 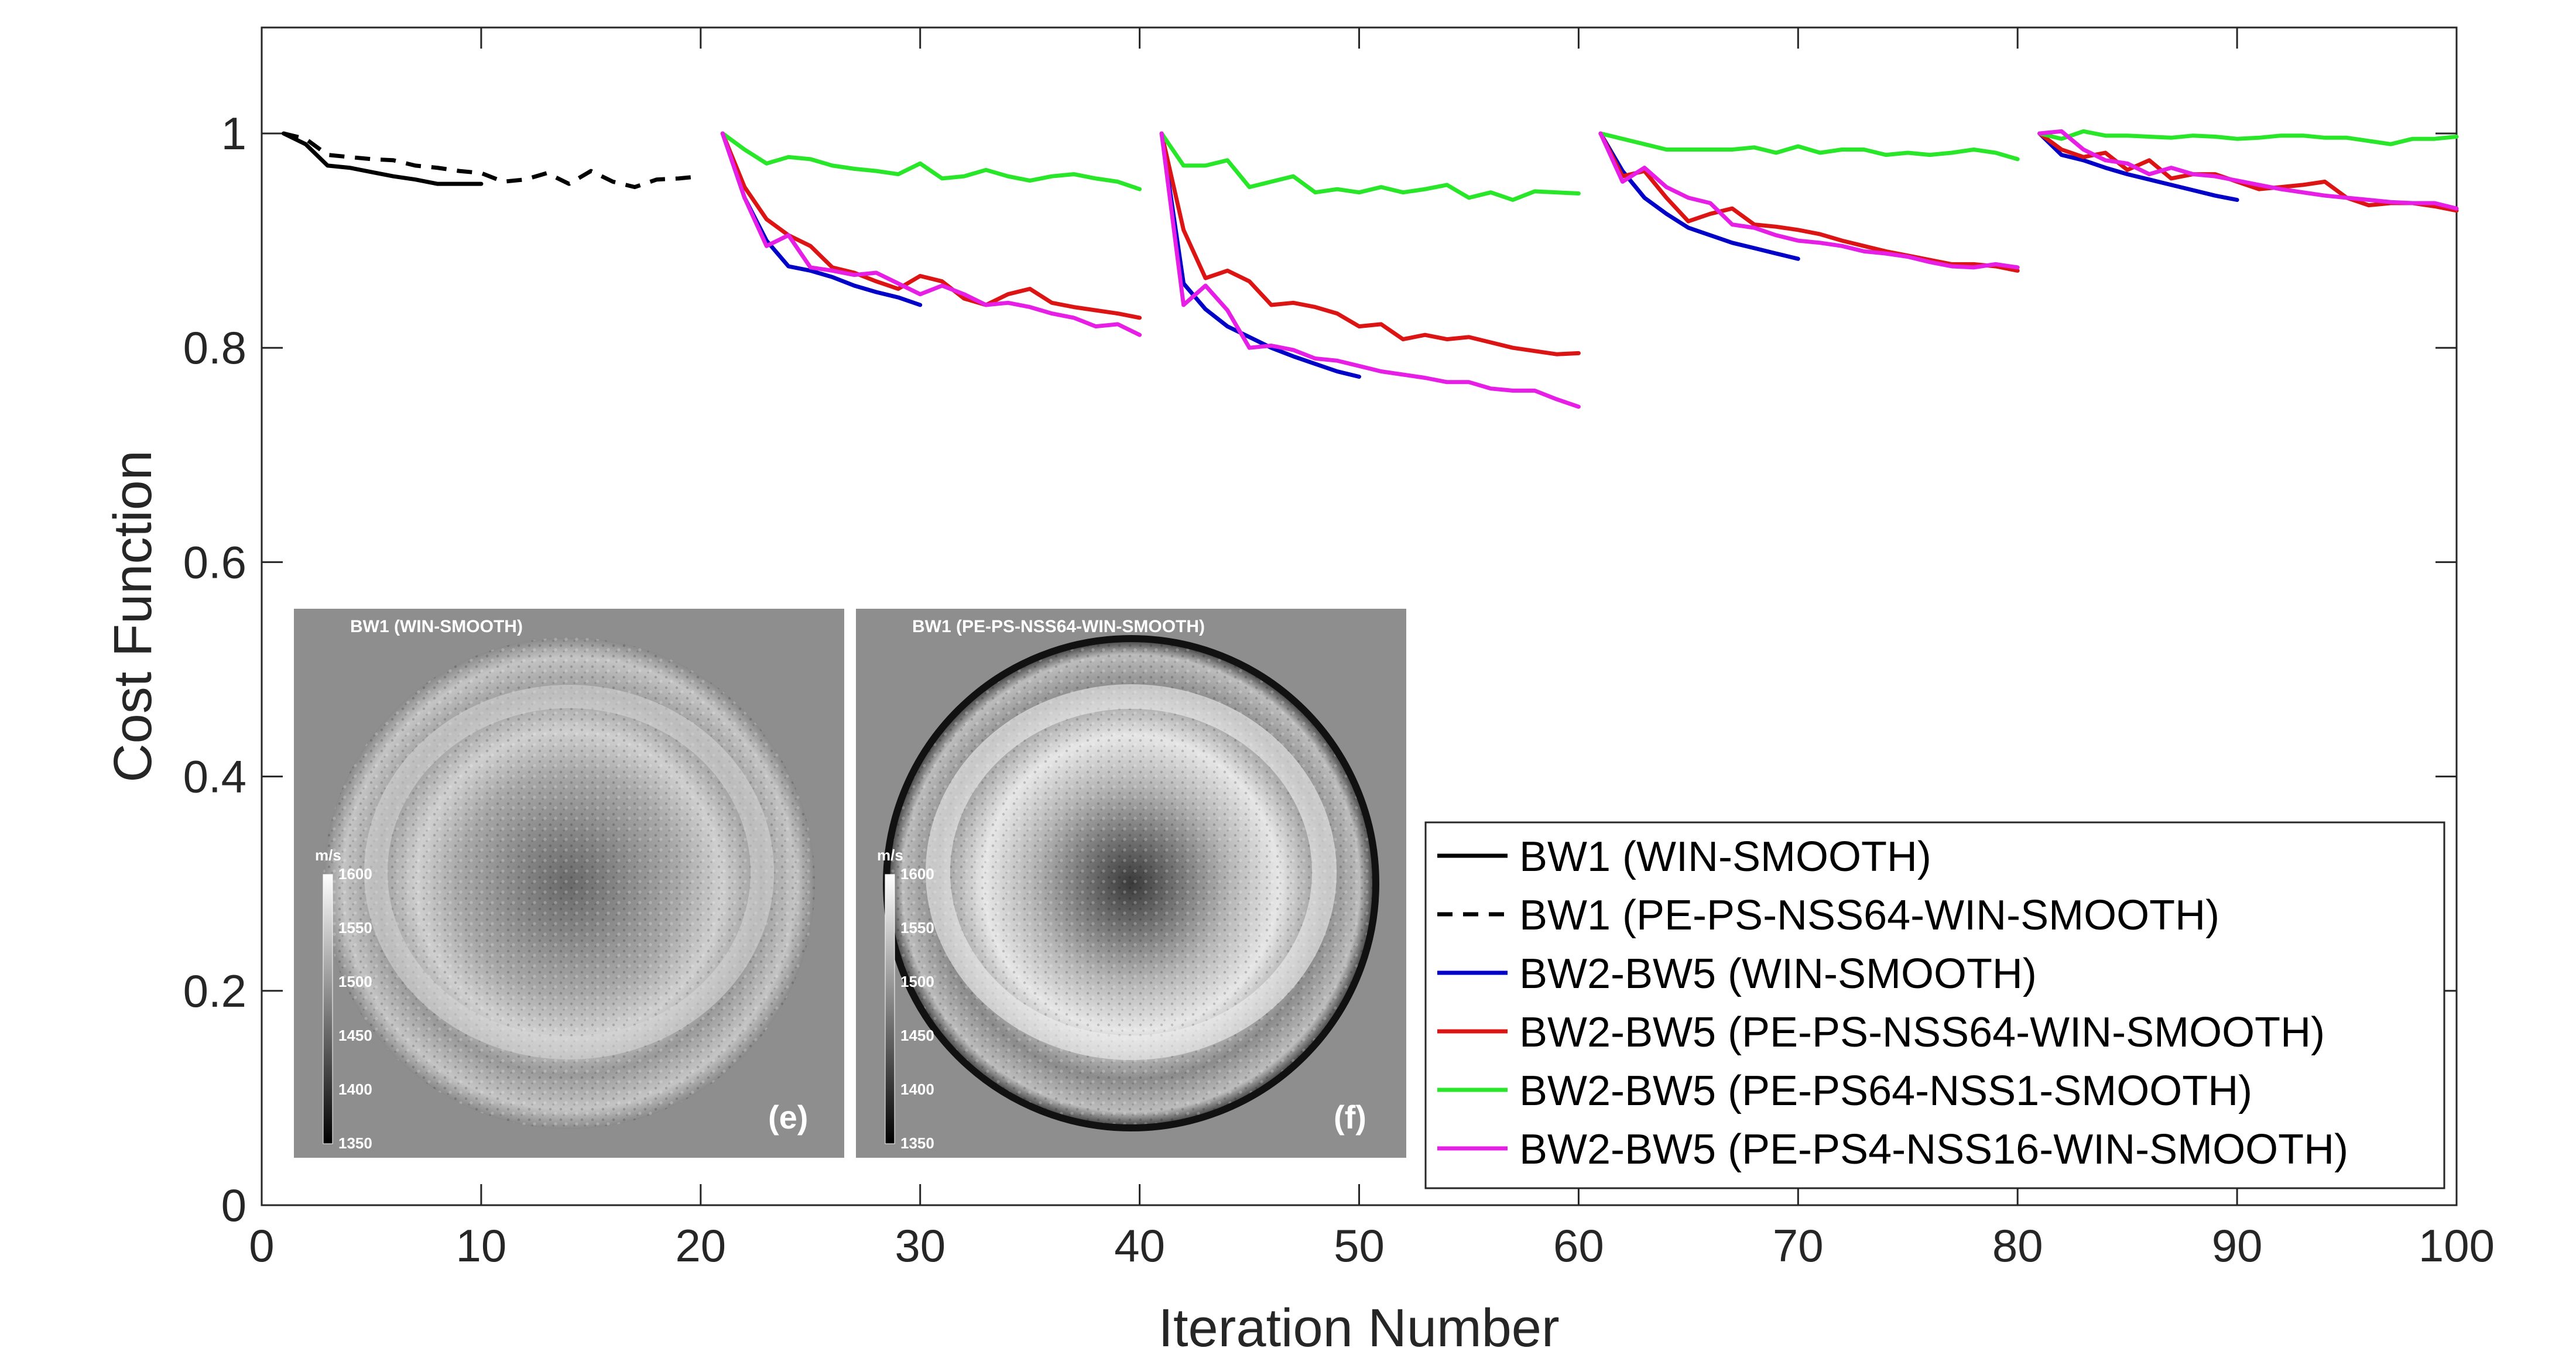 What do you see at coordinates (1933, 1149) in the screenshot?
I see `legend-label: BW2-BW5 (PE-PS4-NSS16-WIN-SMOOTH)` at bounding box center [1933, 1149].